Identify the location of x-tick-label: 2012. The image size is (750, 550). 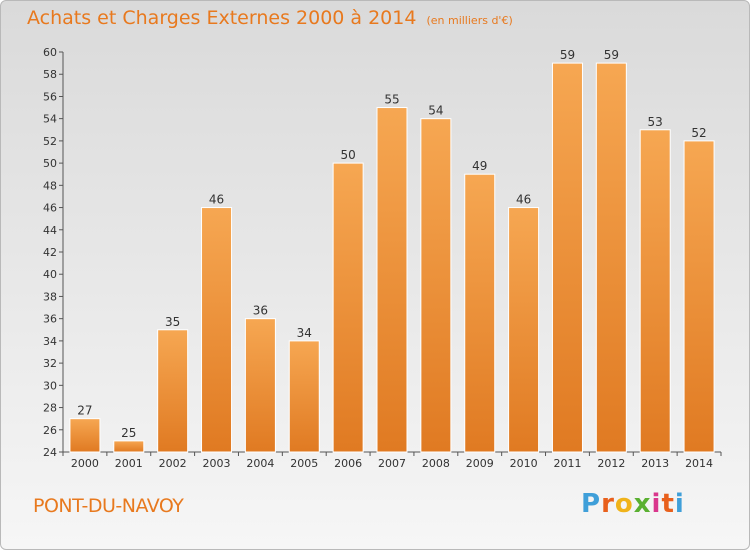
(611, 463).